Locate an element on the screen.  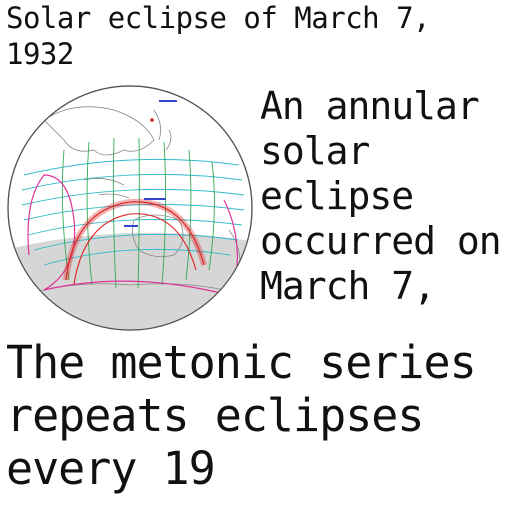
annular-path is located at coordinates (135, 241).